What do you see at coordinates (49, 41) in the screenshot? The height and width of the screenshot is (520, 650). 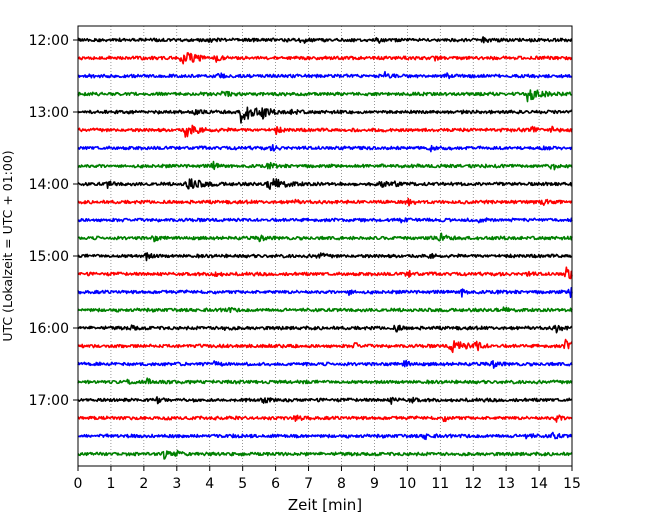 I see `y-tick-label: 12:00` at bounding box center [49, 41].